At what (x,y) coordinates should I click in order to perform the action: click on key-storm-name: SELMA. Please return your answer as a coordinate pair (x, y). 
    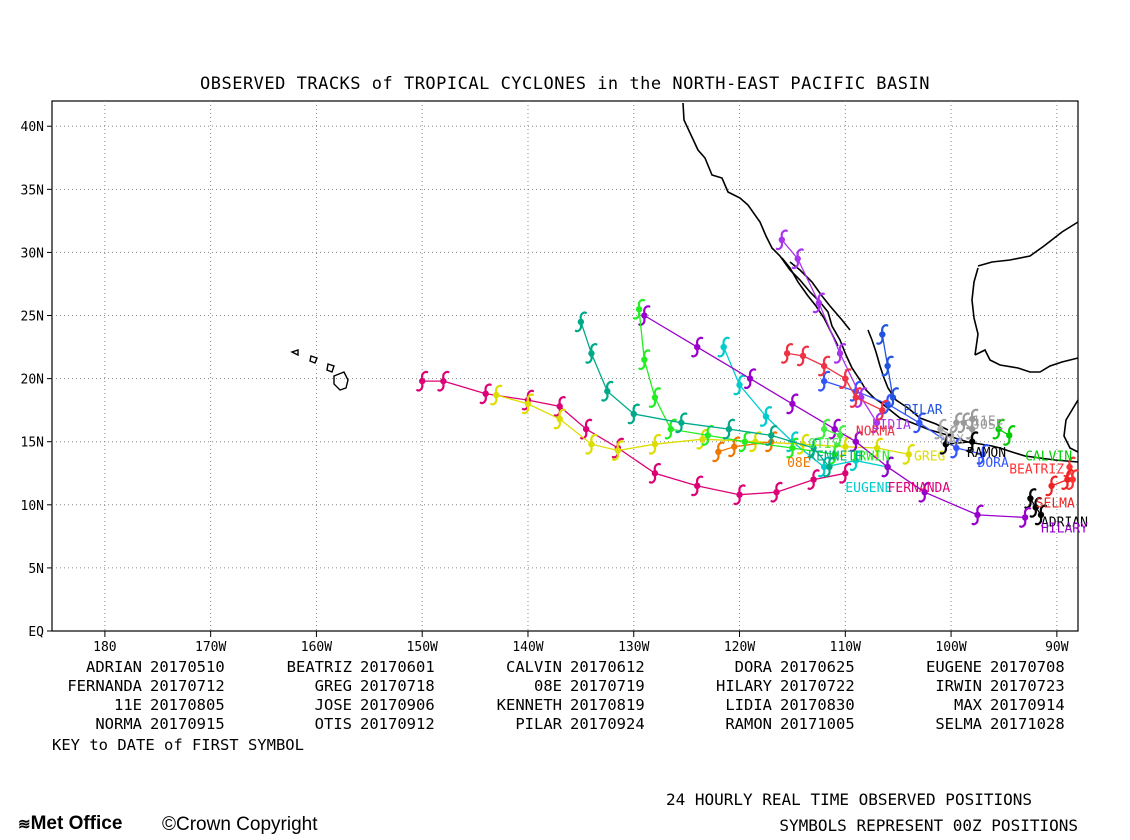
    Looking at the image, I should click on (958, 724).